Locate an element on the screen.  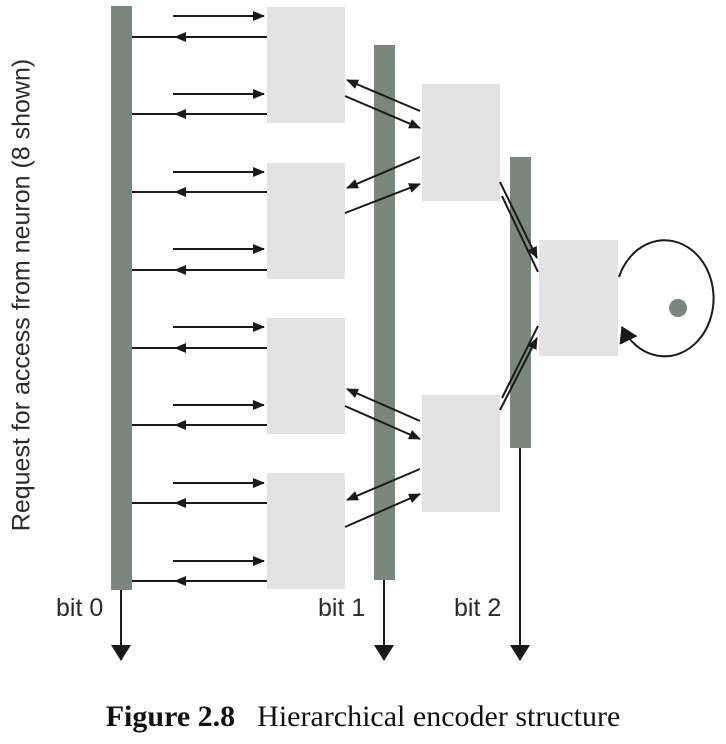
figure-caption: Figure 2.8 Hierarchical encoder structure is located at coordinates (363, 717).